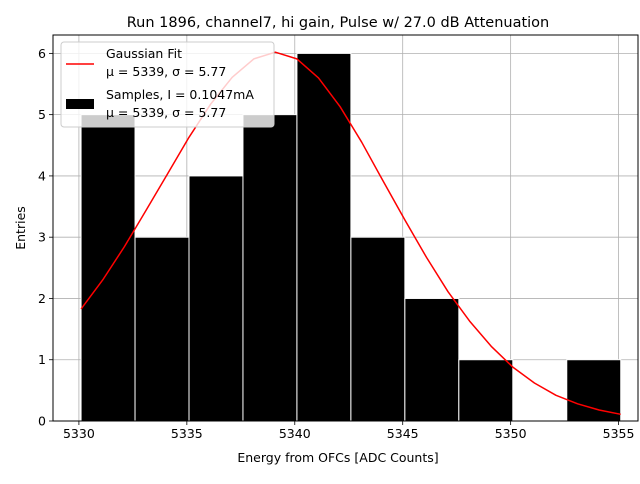 The width and height of the screenshot is (640, 484). What do you see at coordinates (20, 228) in the screenshot?
I see `y-axis-label: Entries` at bounding box center [20, 228].